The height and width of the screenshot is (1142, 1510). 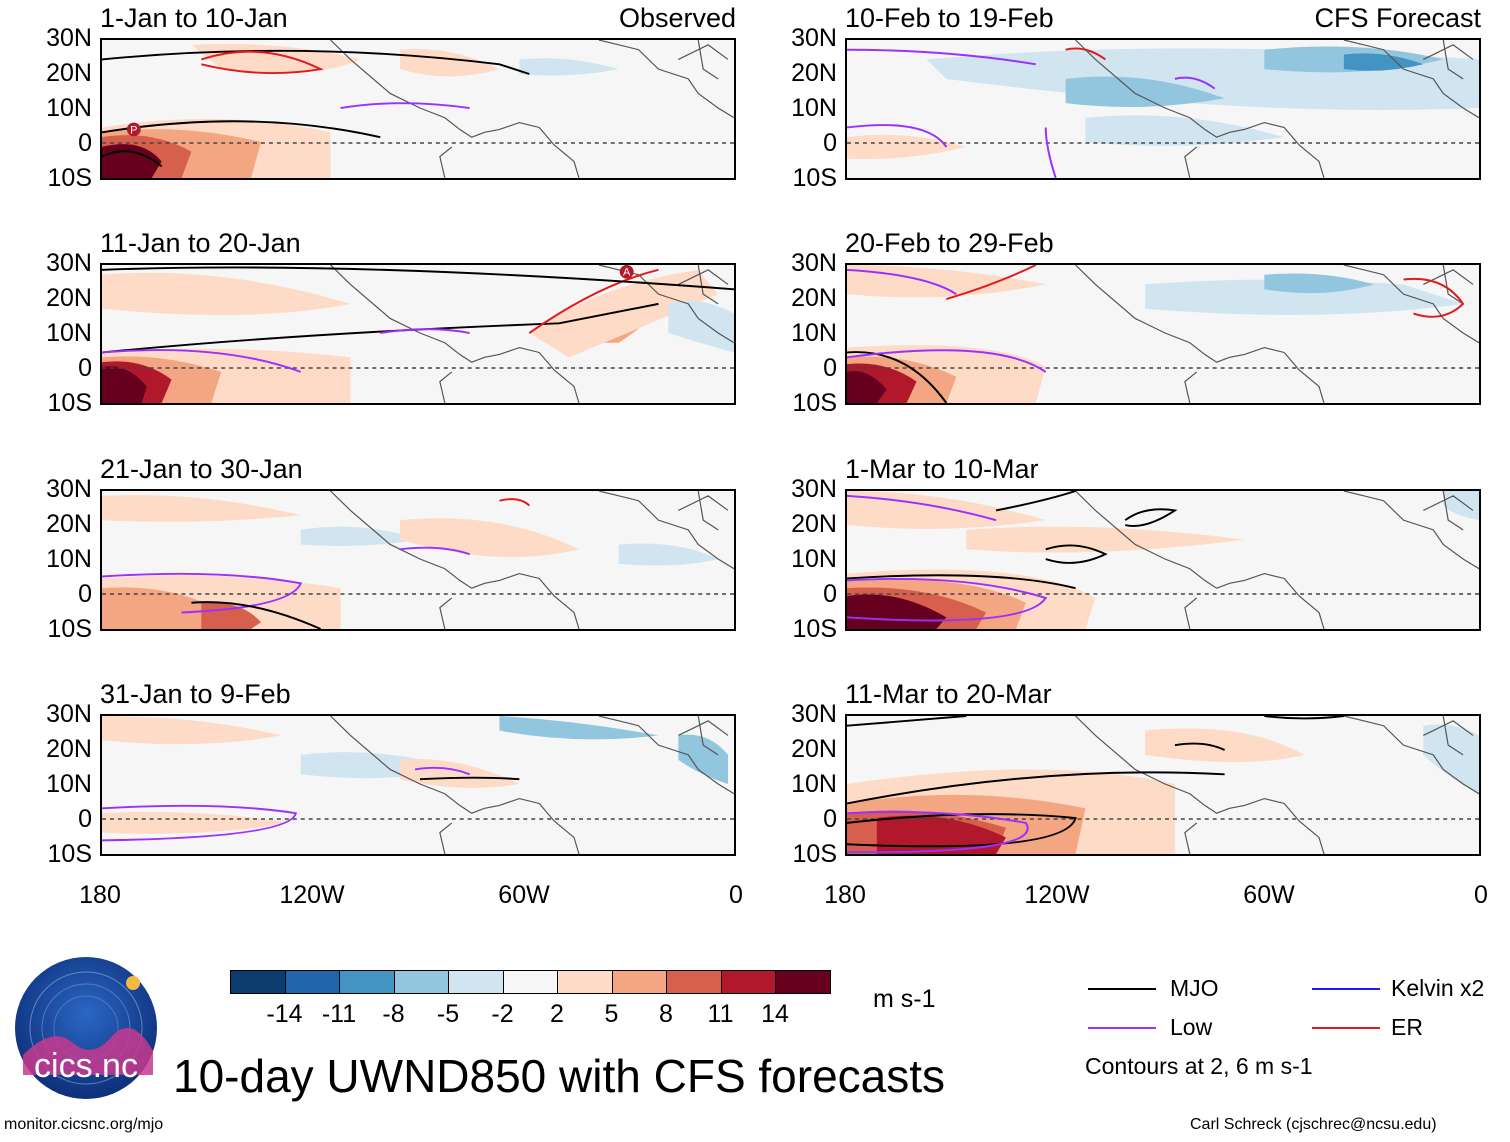 I want to click on colorbar-tick-label: -2, so click(x=502, y=1014).